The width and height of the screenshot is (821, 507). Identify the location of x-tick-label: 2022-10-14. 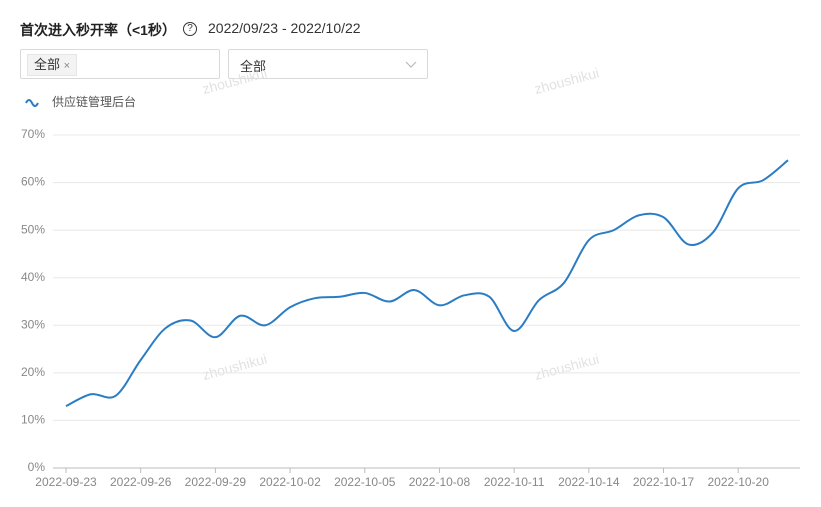
(589, 482).